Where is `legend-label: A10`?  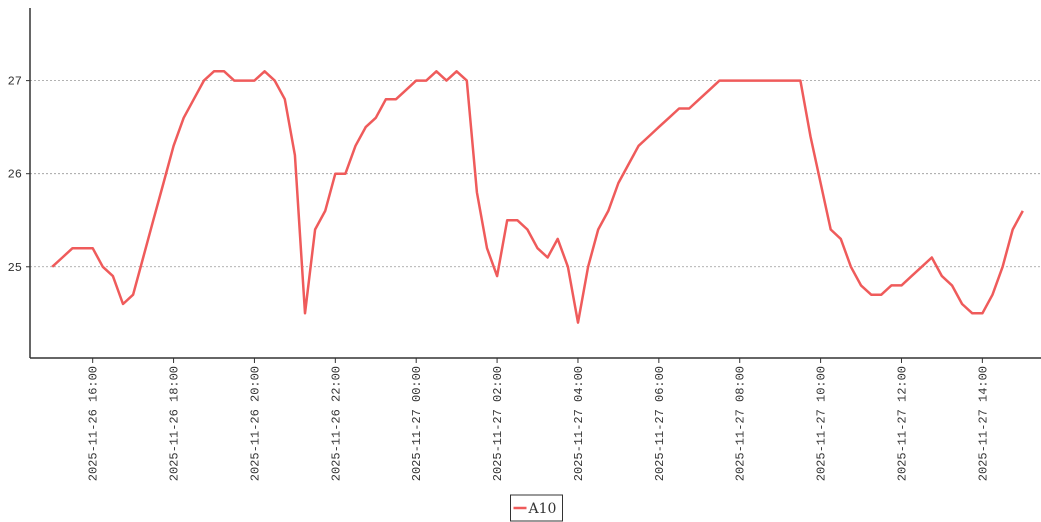
legend-label: A10 is located at coordinates (542, 509).